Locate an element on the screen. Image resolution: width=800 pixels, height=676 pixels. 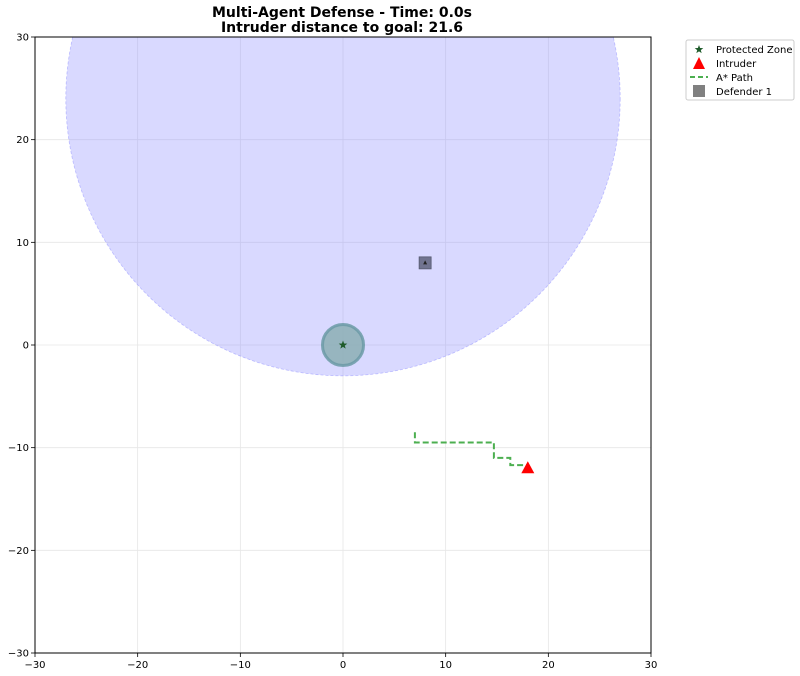
legend-star-icon is located at coordinates (699, 49).